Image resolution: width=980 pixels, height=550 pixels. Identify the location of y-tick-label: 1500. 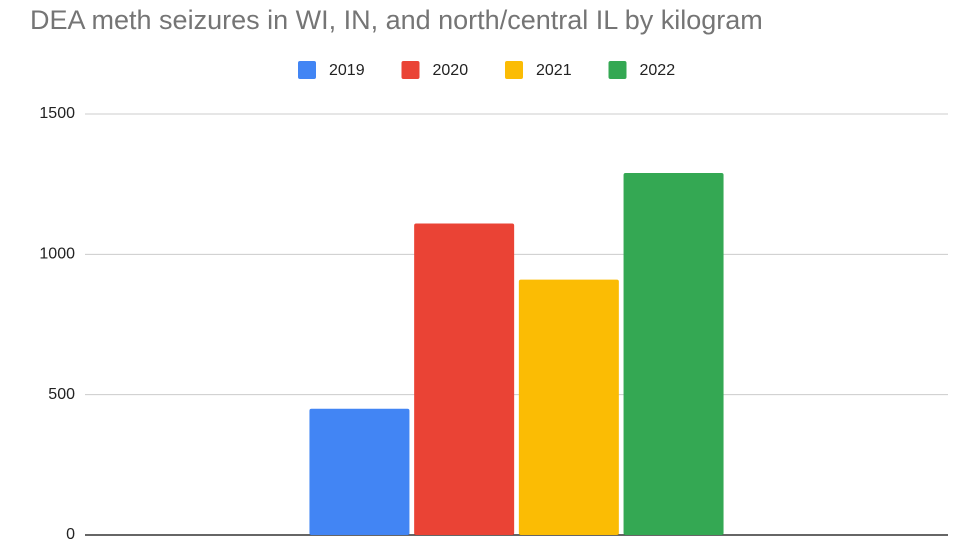
(57, 113).